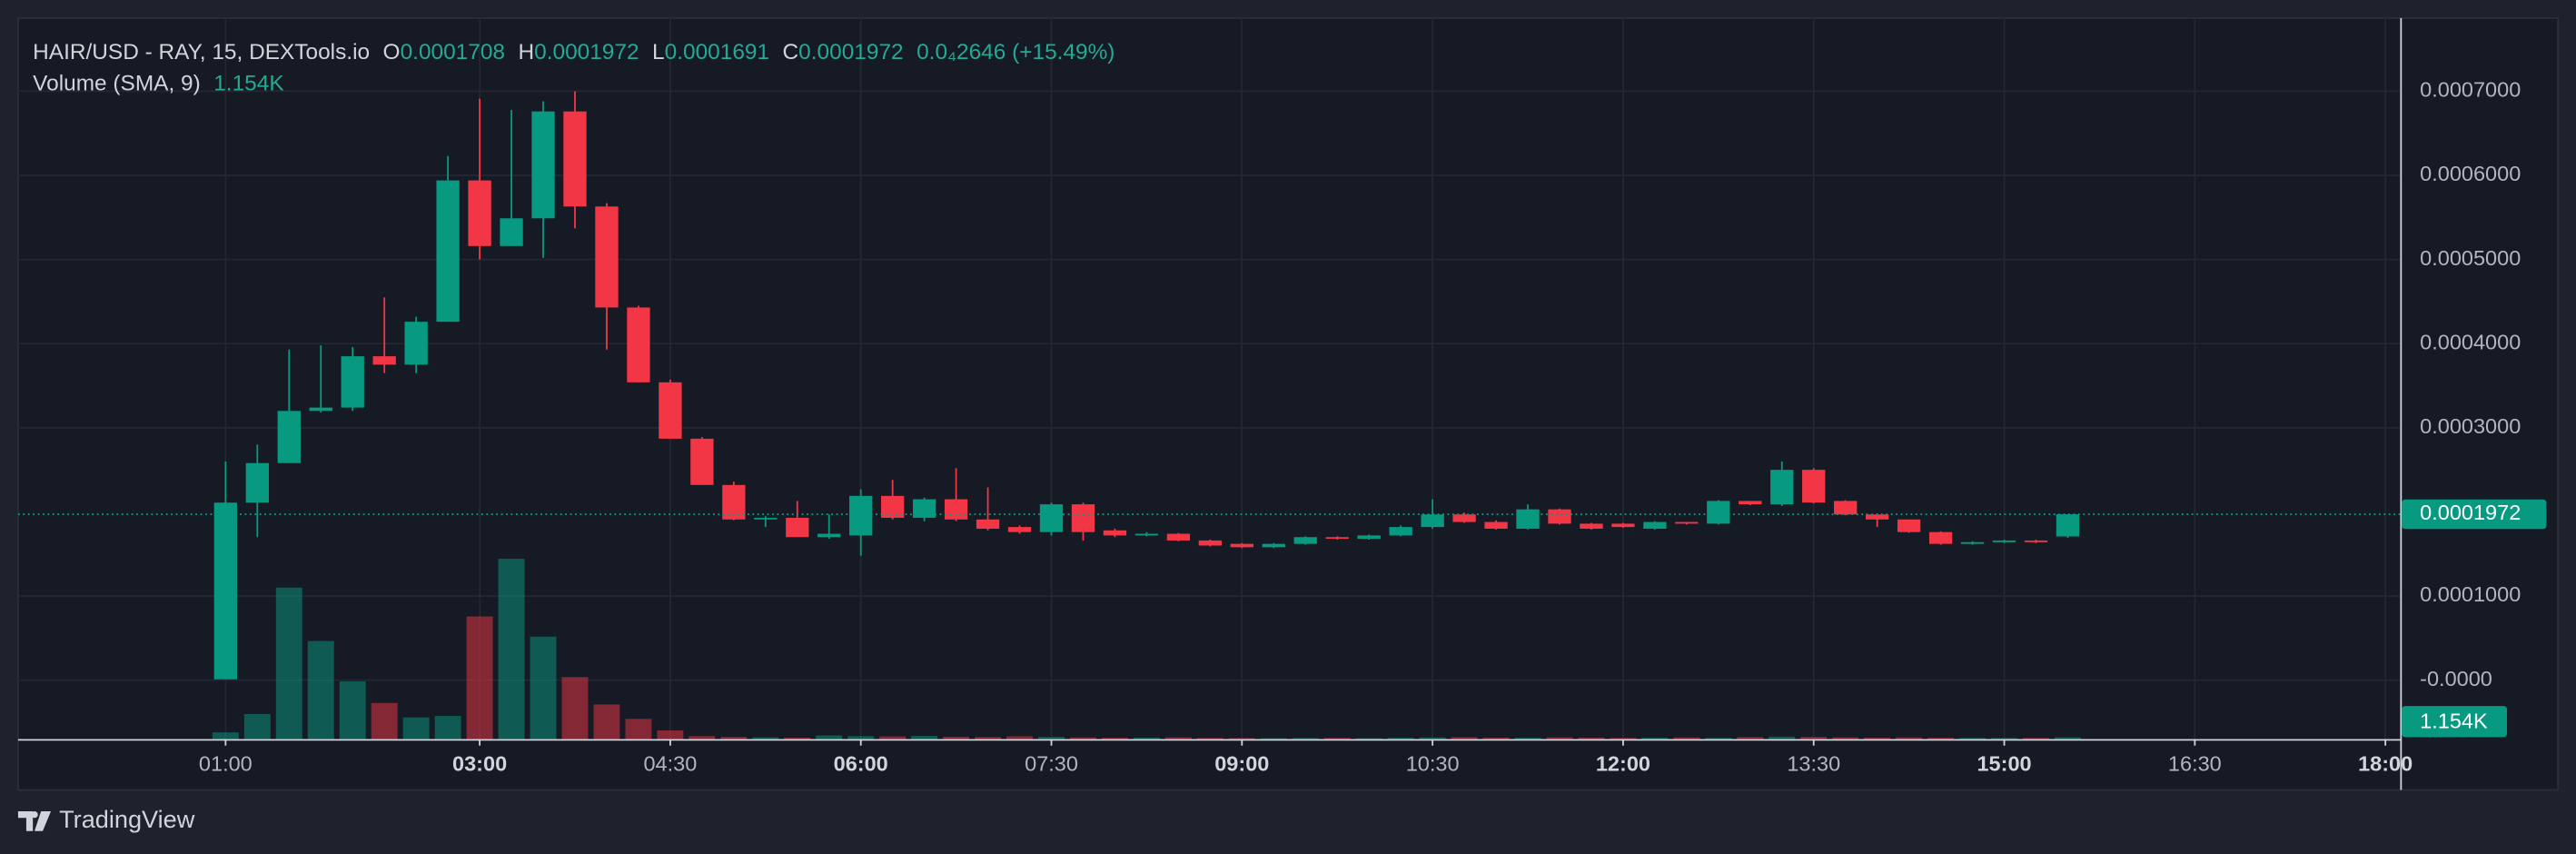 The width and height of the screenshot is (2576, 854). What do you see at coordinates (2456, 678) in the screenshot?
I see `y-tick-label: -0.0000` at bounding box center [2456, 678].